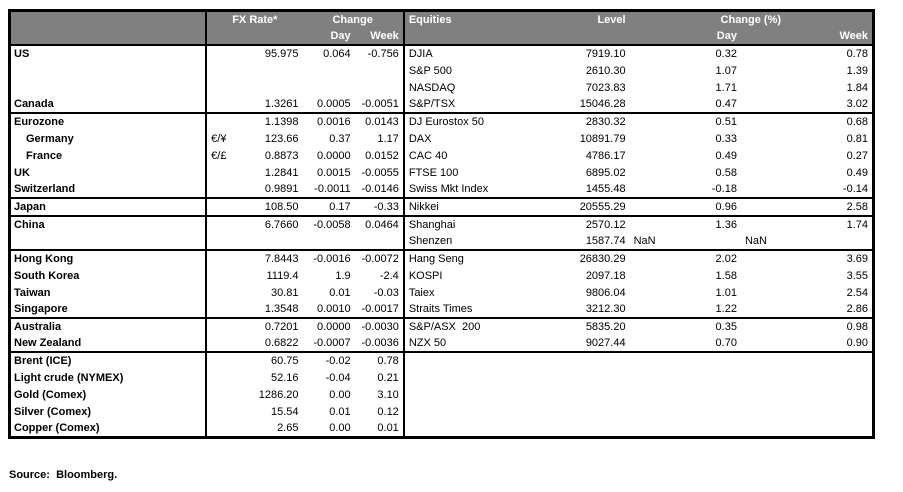 The image size is (903, 492). What do you see at coordinates (602, 259) in the screenshot?
I see `equity-level-cell: 26830.29` at bounding box center [602, 259].